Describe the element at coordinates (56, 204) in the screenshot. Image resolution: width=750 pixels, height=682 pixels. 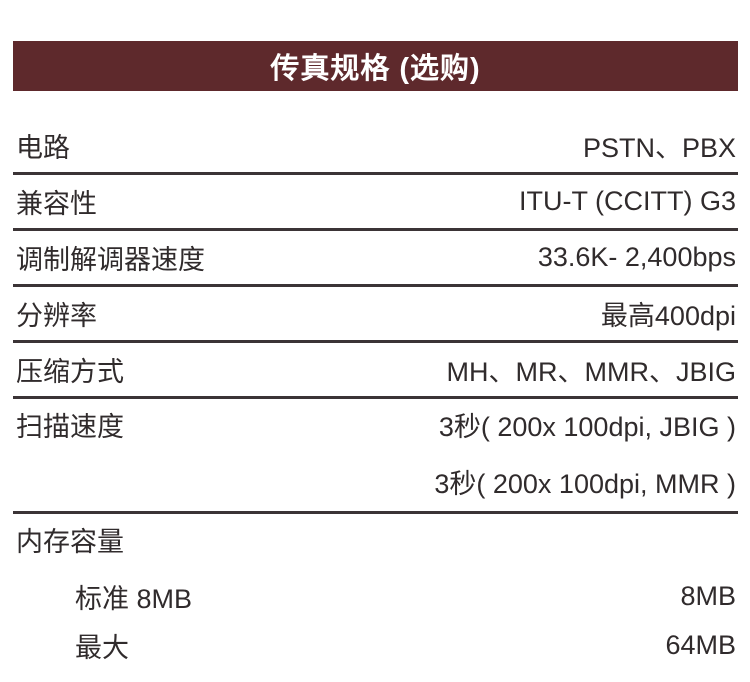
I see `spec-label-compatibility: 兼容性` at that location.